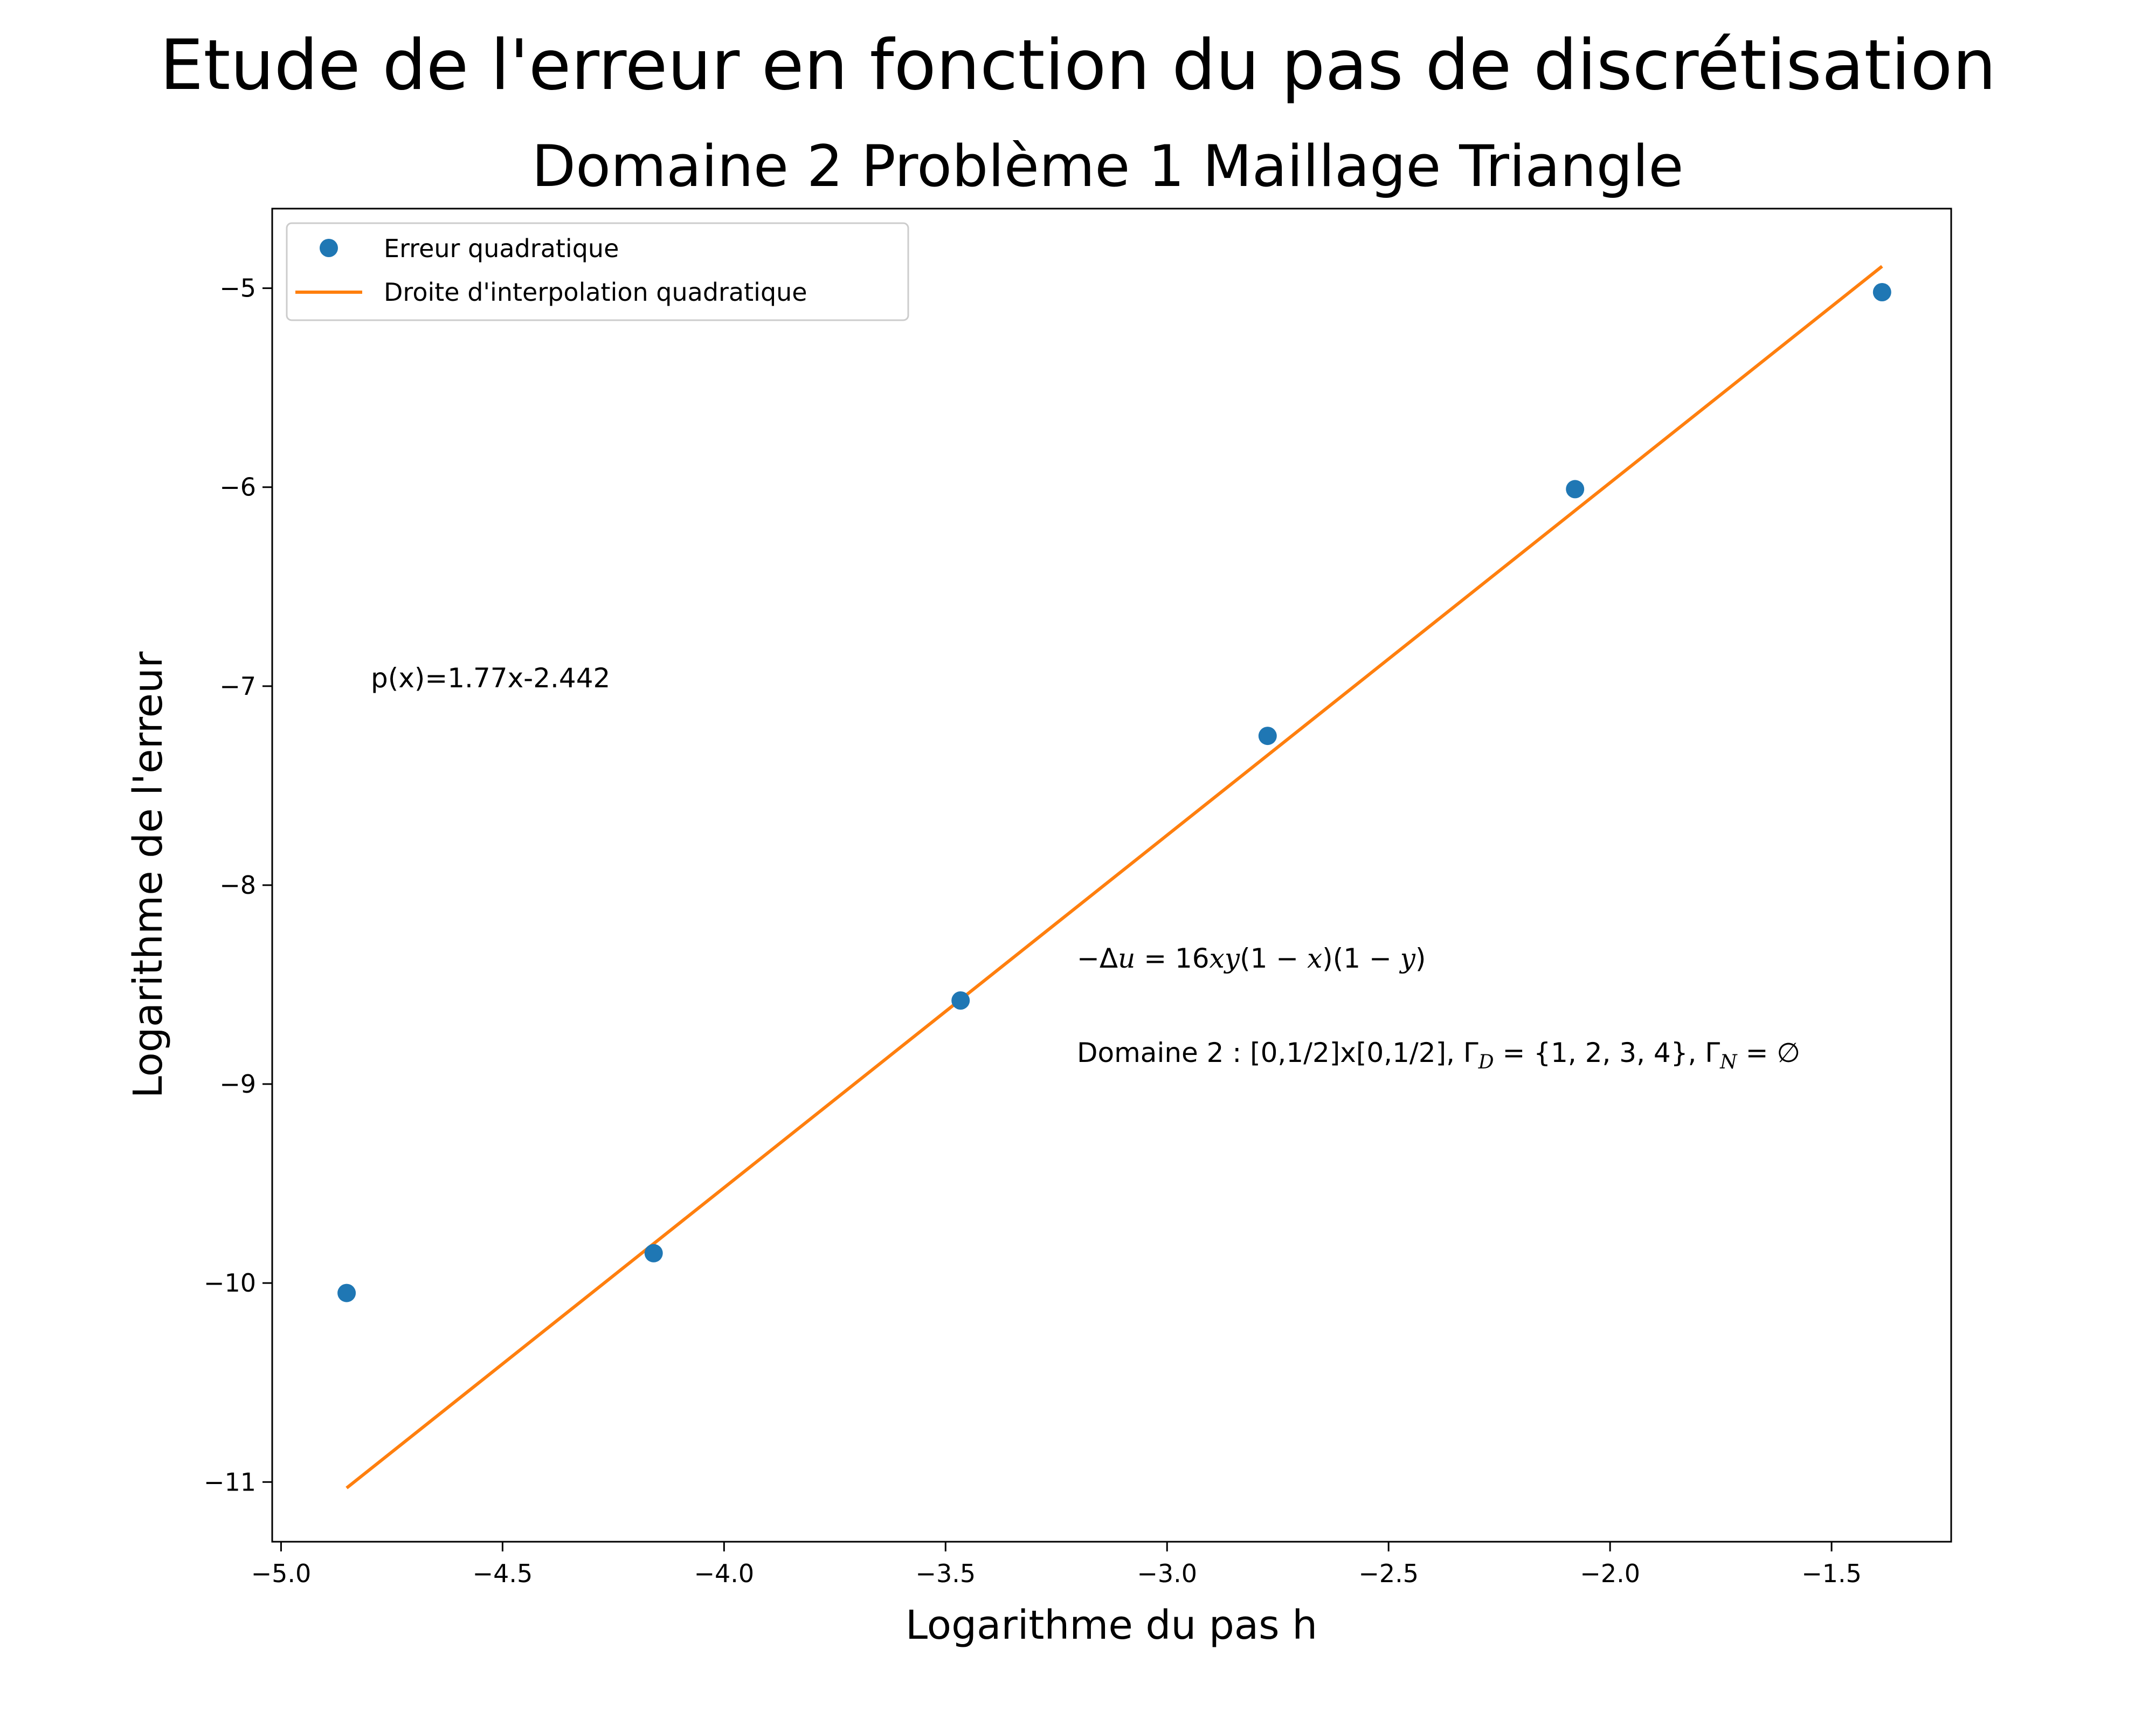 The height and width of the screenshot is (1725, 2156). Describe the element at coordinates (230, 1481) in the screenshot. I see `y-tick-label: −11` at that location.